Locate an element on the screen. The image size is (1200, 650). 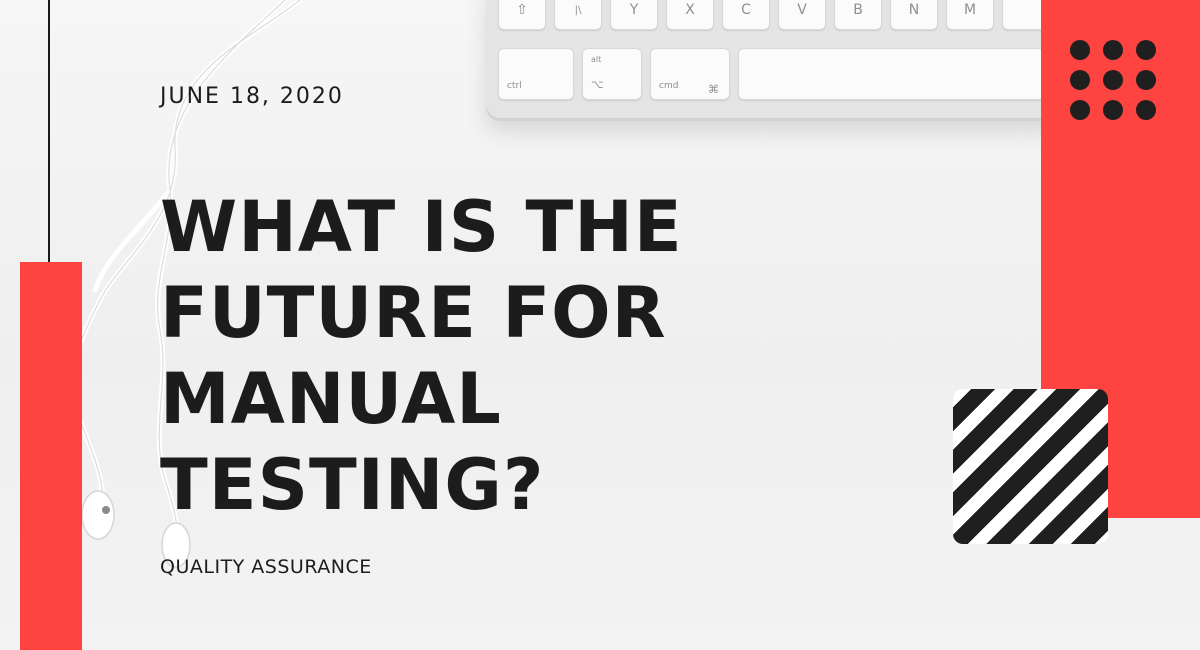
post-category: QUALITY ASSURANCE is located at coordinates (266, 567).